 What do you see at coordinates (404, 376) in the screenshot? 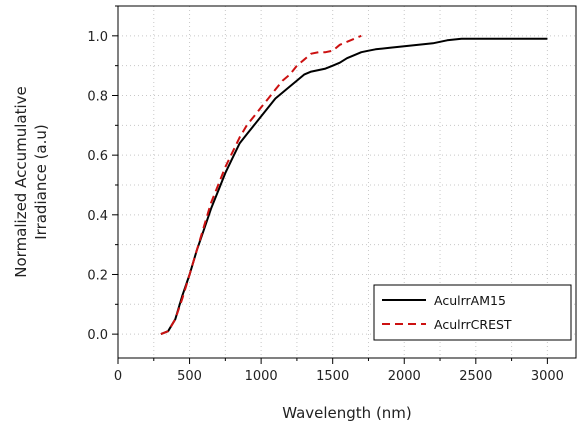
I see `x-tick-label: 2000` at bounding box center [404, 376].